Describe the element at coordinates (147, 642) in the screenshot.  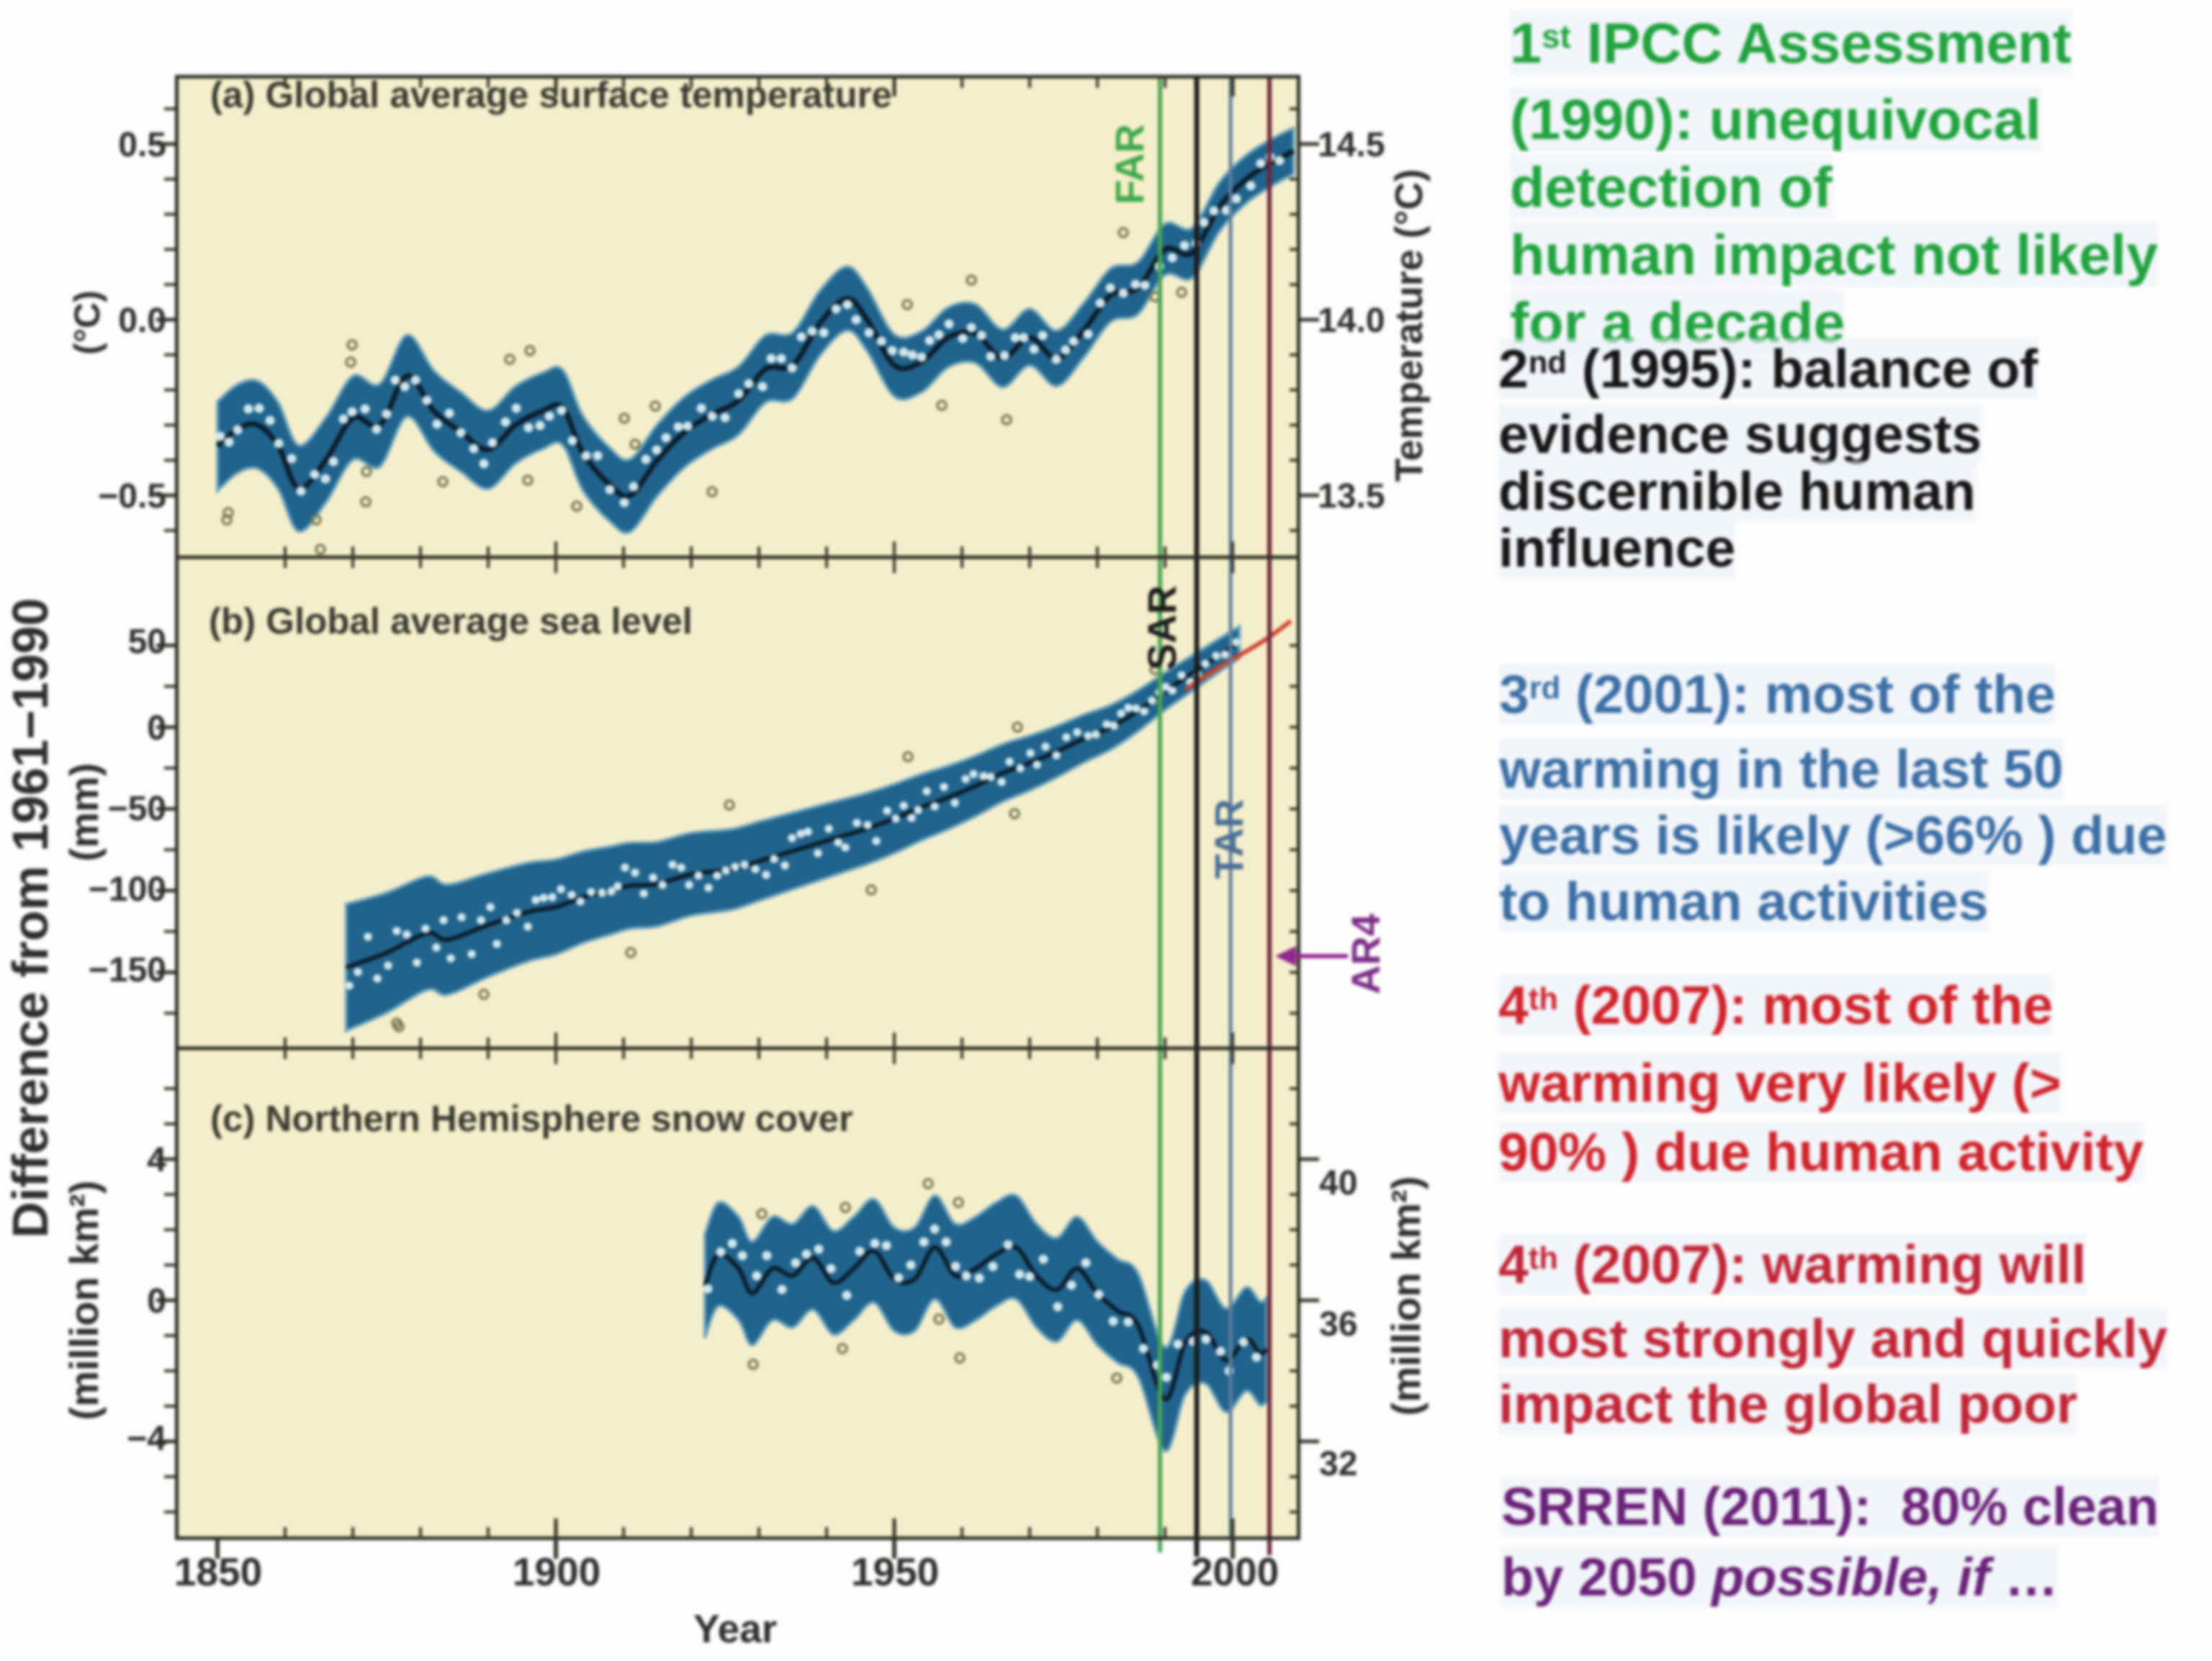
I see `svg-text: 50` at that location.